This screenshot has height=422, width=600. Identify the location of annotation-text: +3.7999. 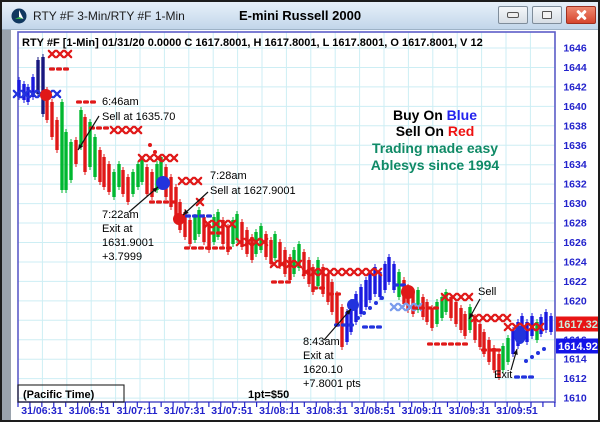
(122, 257).